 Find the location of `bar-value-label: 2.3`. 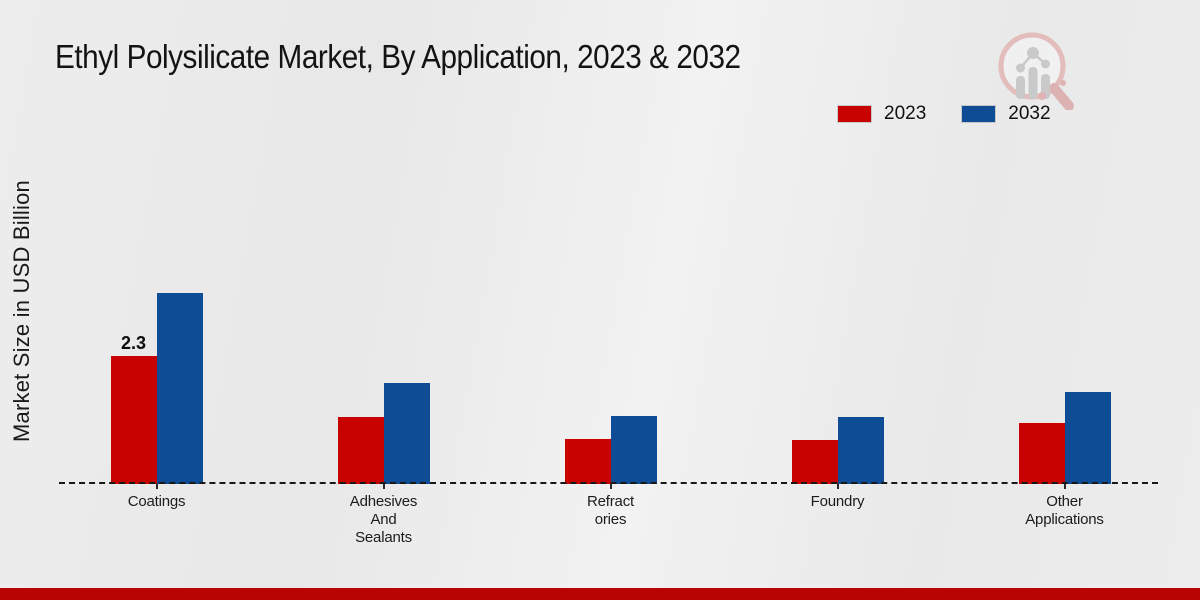

bar-value-label: 2.3 is located at coordinates (133, 343).